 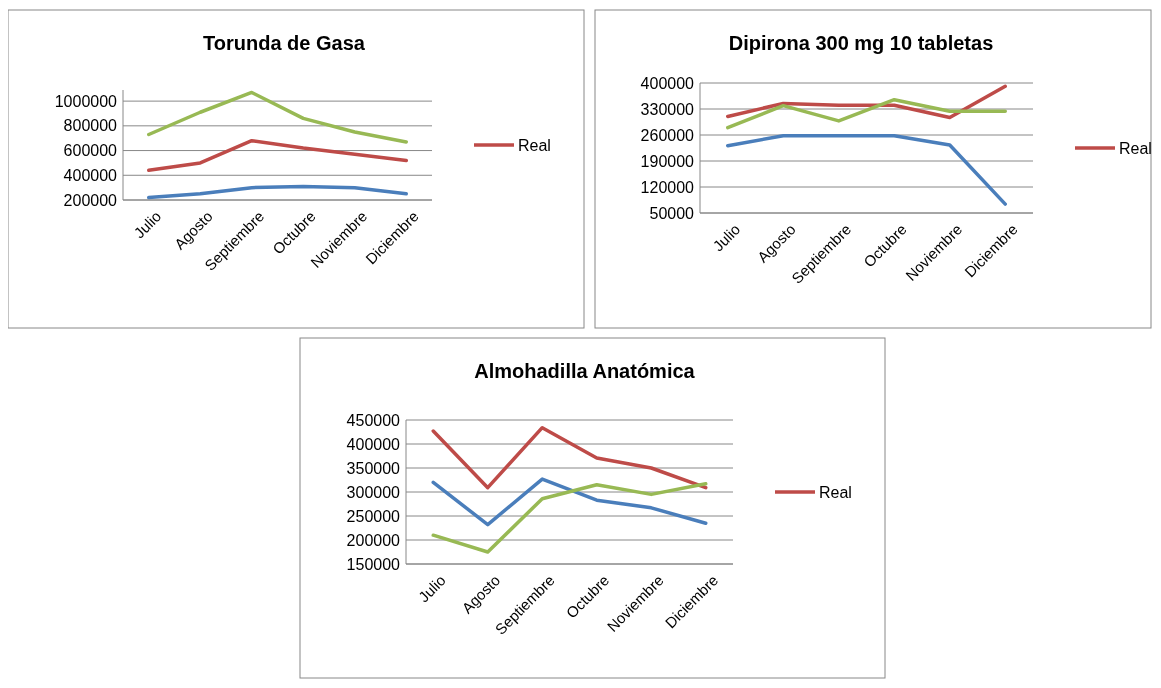 What do you see at coordinates (90, 126) in the screenshot?
I see `y-tick-label: 800000` at bounding box center [90, 126].